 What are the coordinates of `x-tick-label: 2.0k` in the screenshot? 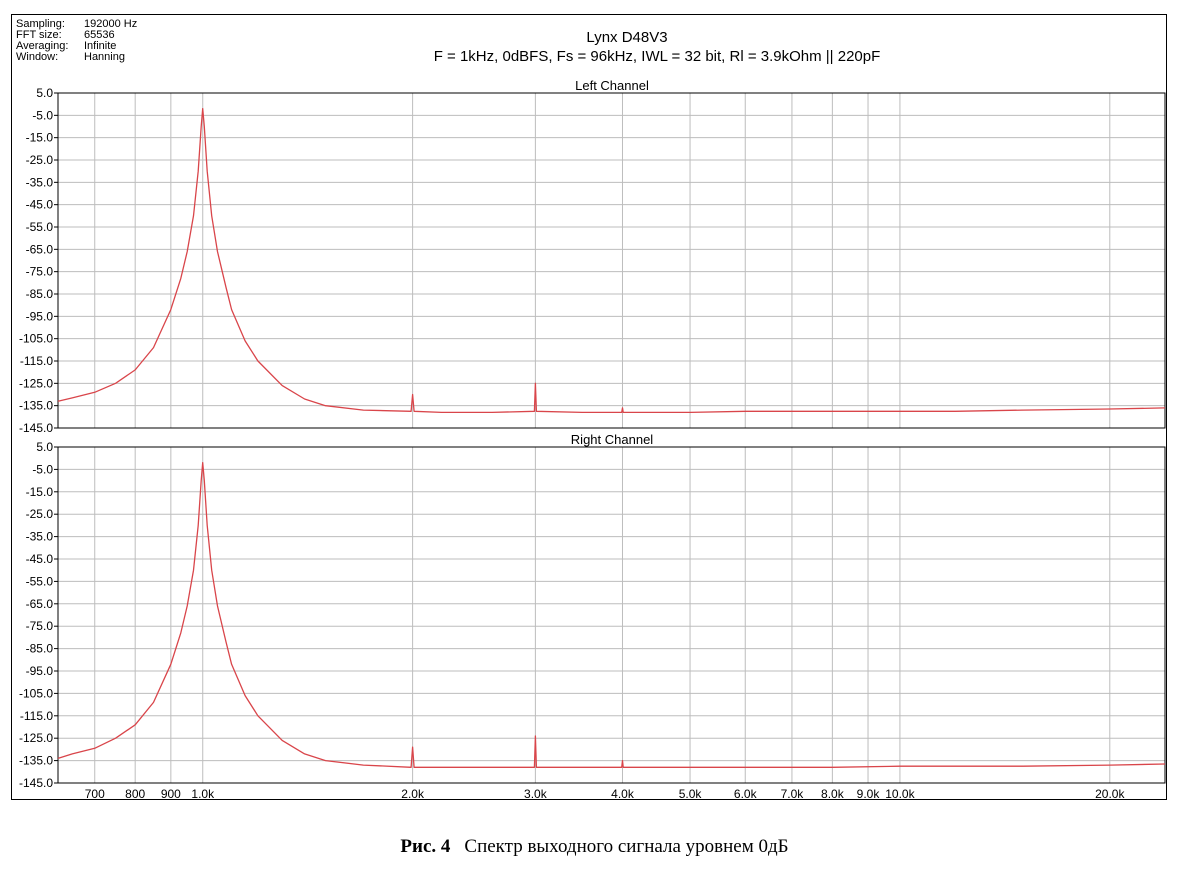 It's located at (413, 794).